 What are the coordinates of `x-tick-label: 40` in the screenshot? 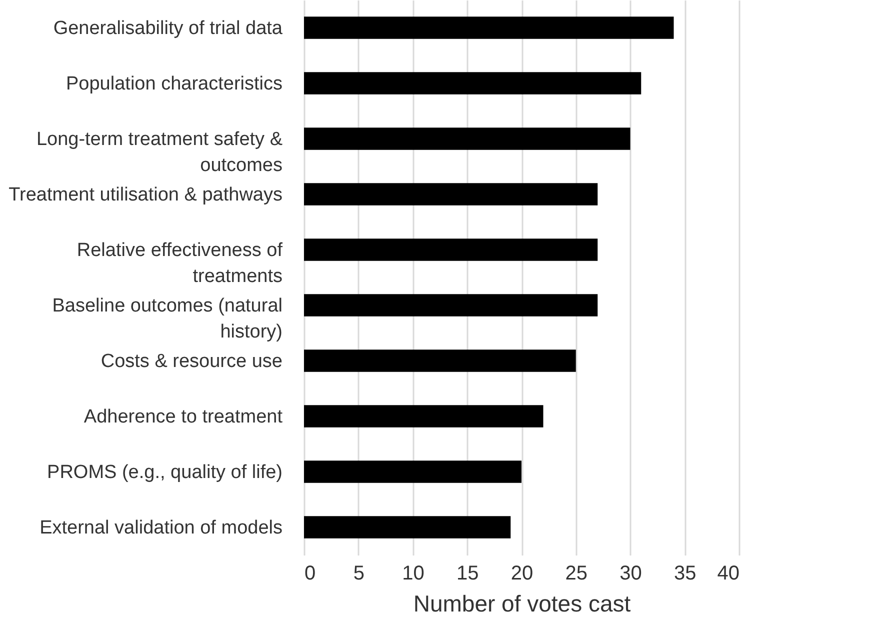 It's located at (728, 573).